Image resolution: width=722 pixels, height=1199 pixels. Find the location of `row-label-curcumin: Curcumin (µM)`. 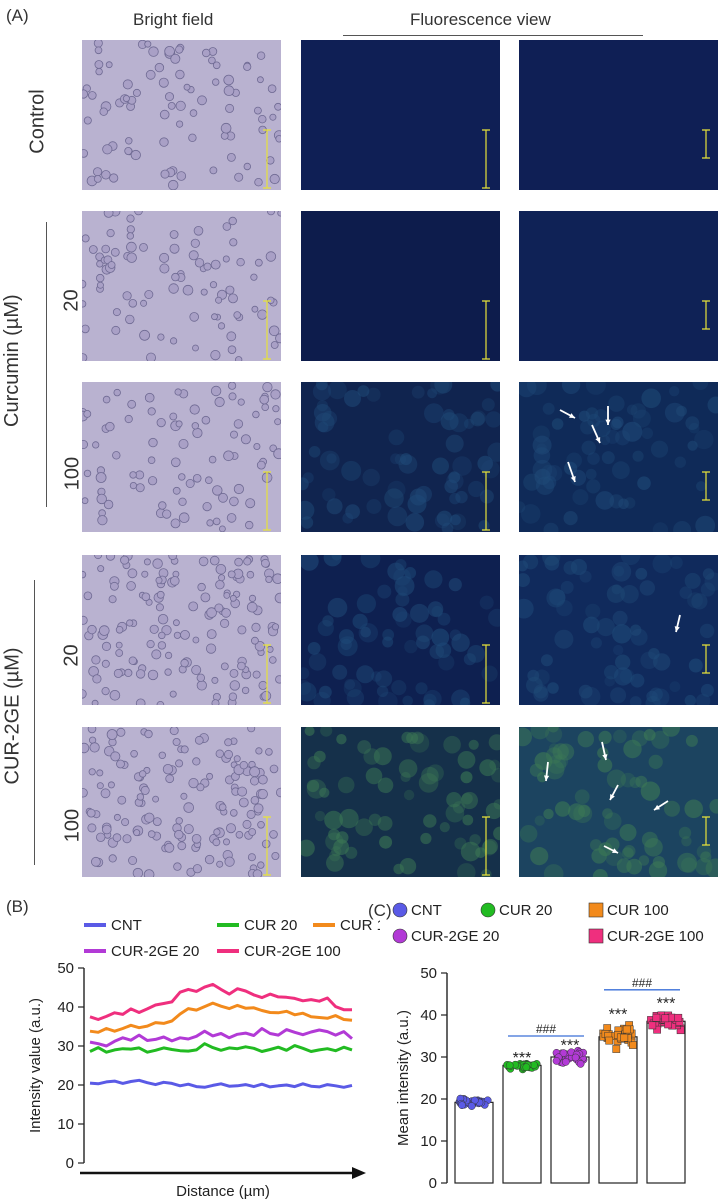

row-label-curcumin: Curcumin (µM) is located at coordinates (12, 360).